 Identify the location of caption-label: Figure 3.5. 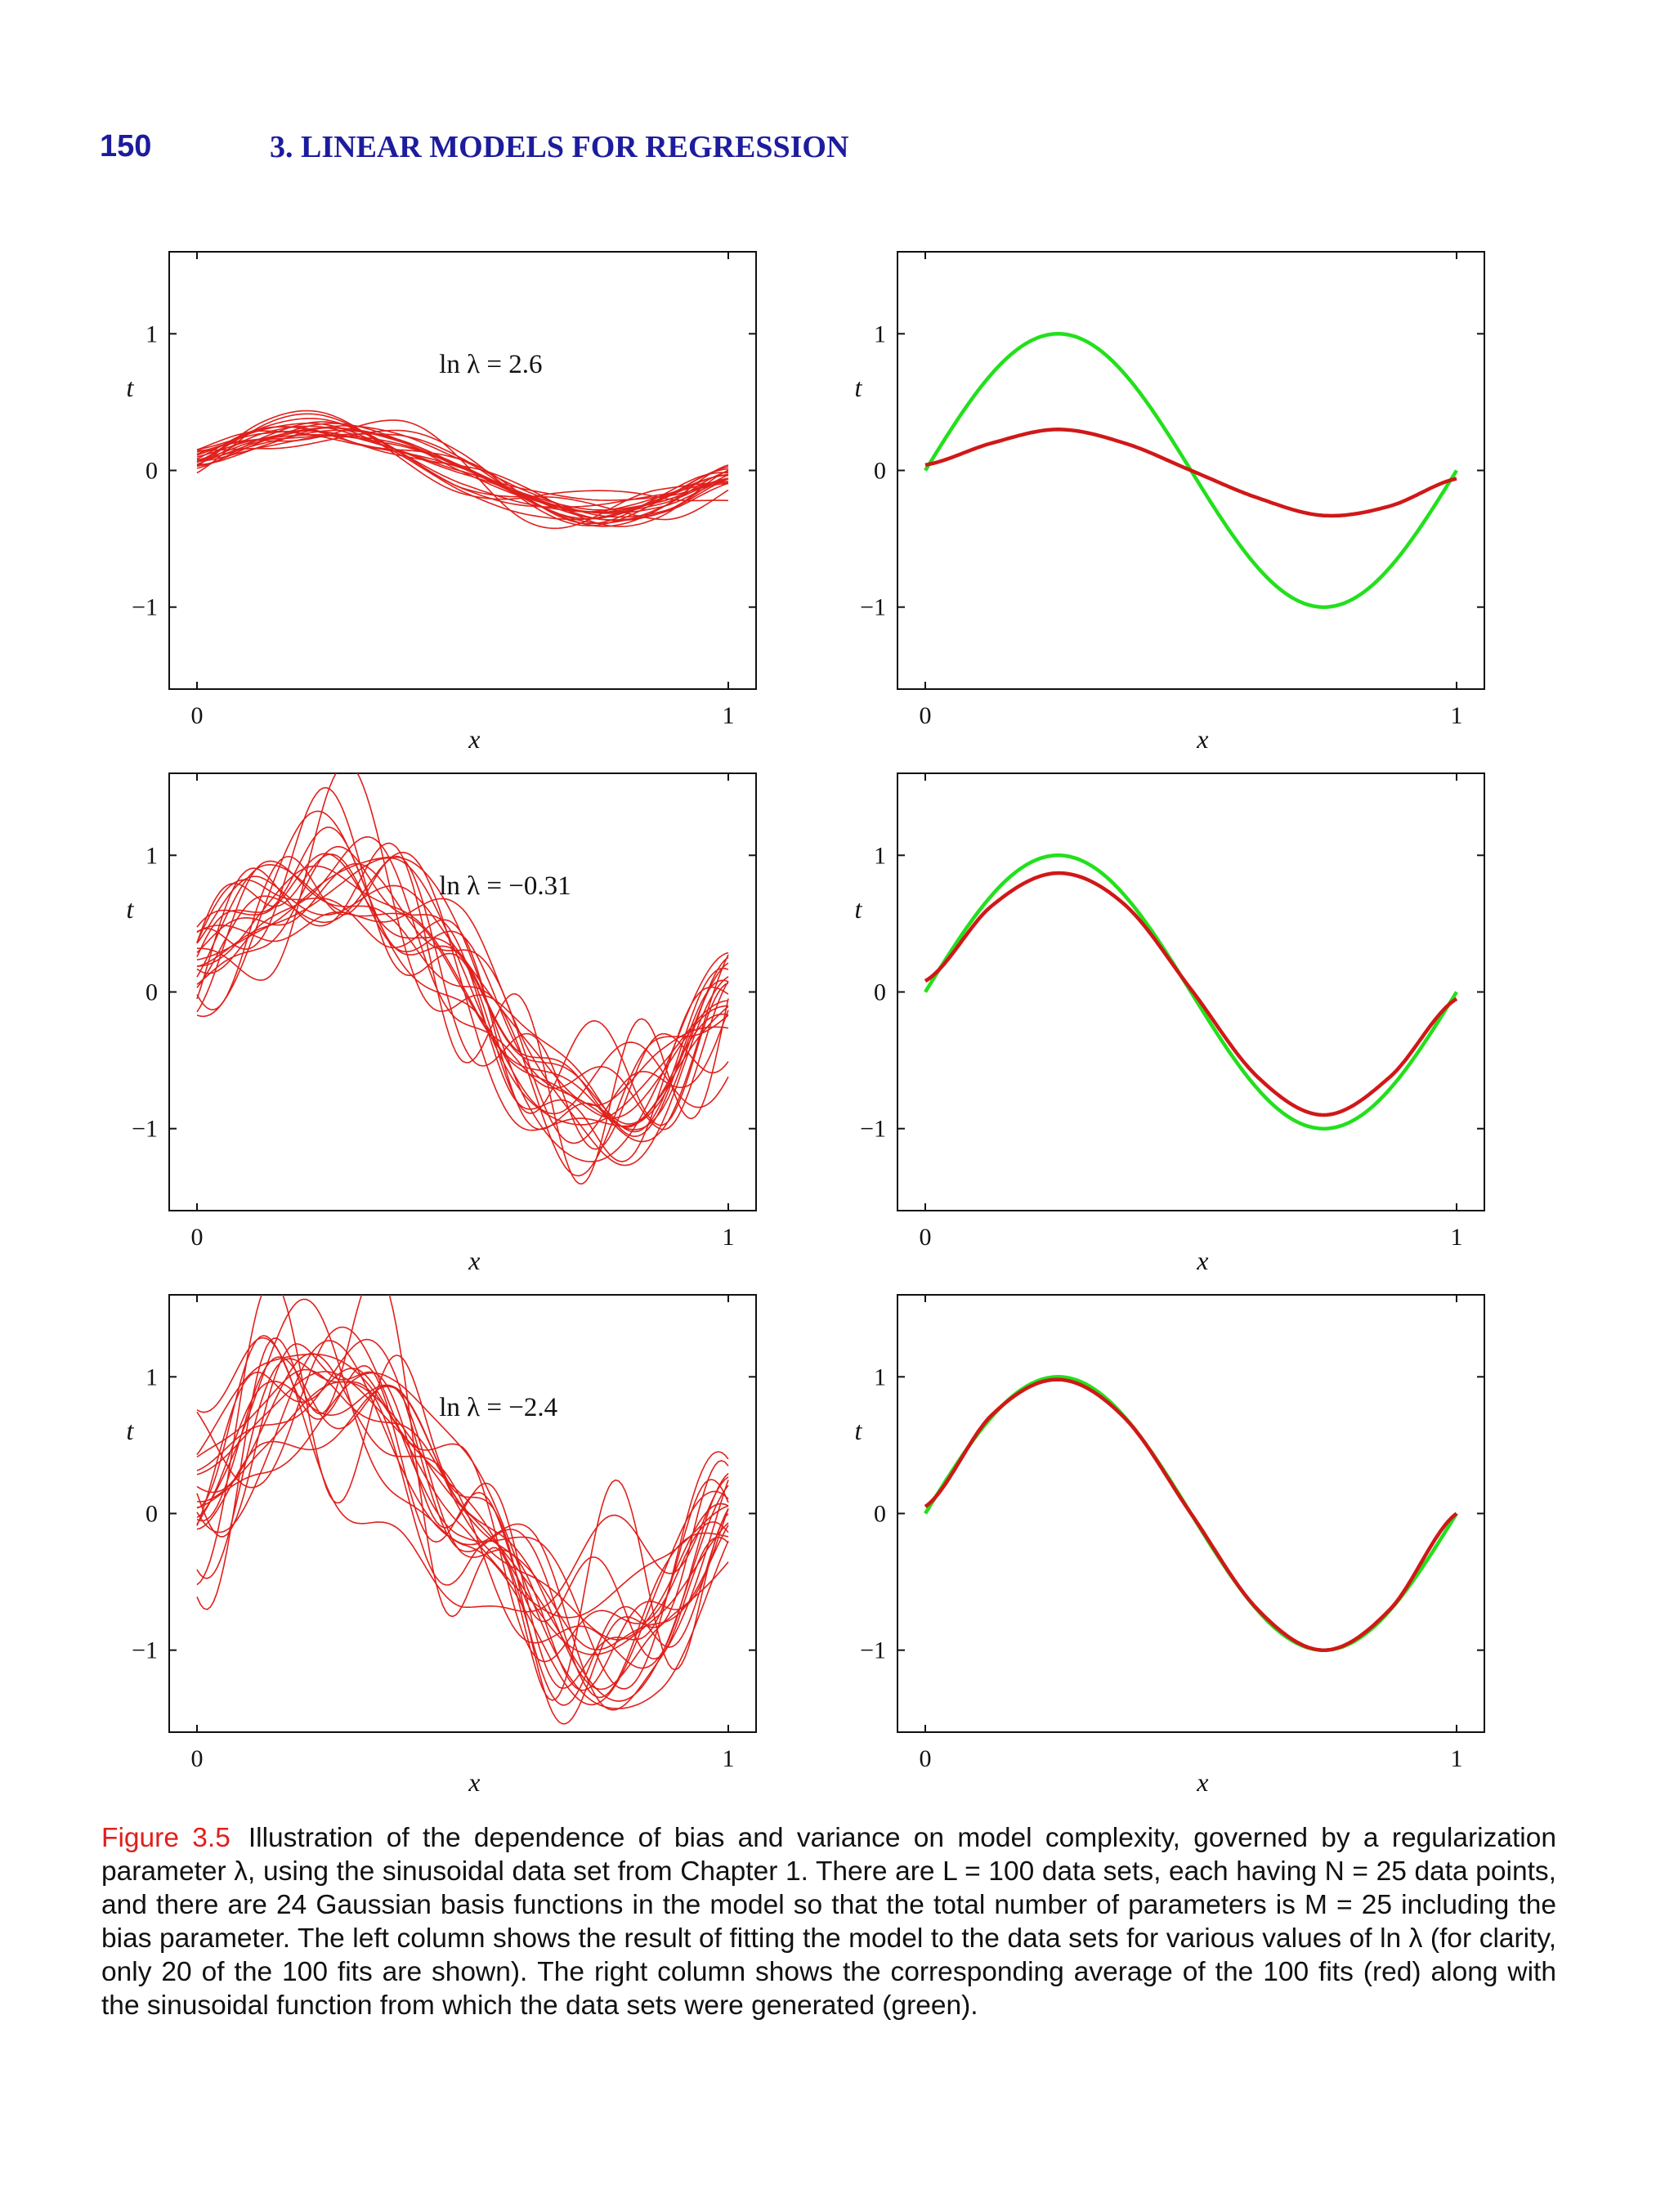
(166, 1838).